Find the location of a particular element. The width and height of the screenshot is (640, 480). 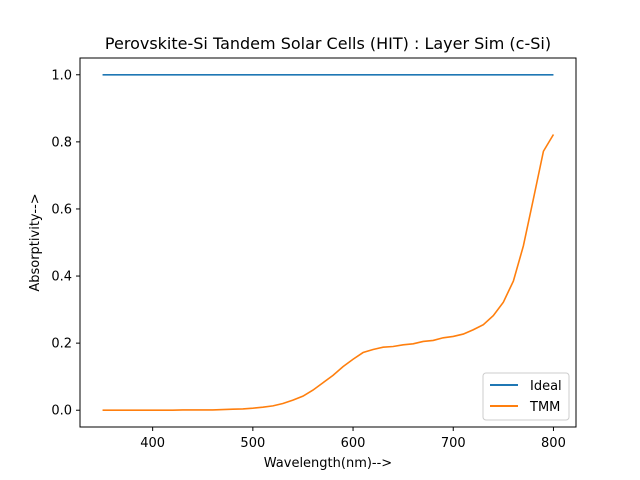

legend-label-ideal: Ideal is located at coordinates (546, 386).